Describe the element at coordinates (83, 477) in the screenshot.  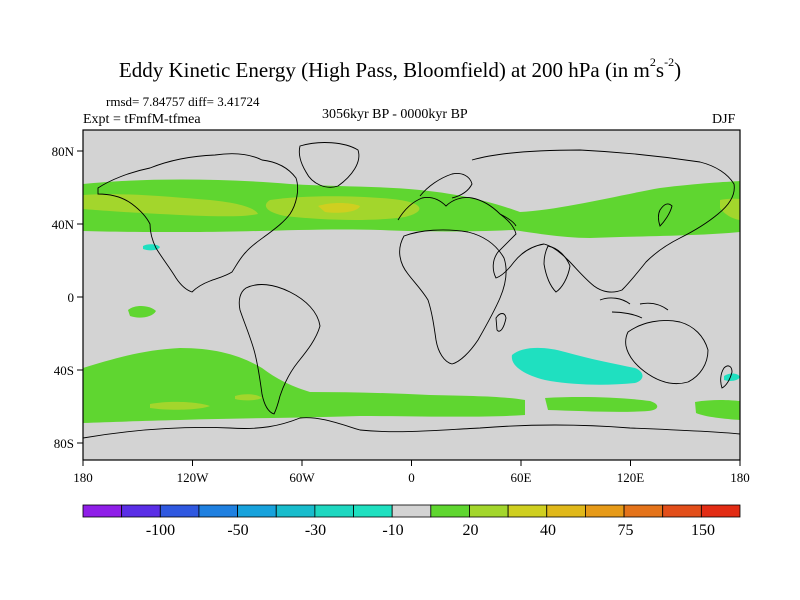
I see `lon-label-180-west: 180` at that location.